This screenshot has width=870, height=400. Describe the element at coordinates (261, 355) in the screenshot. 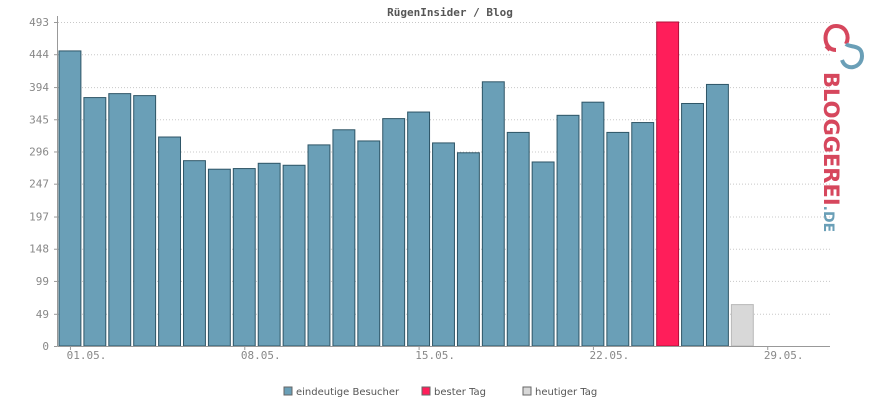

I see `x-tick-label: 08.05.` at that location.